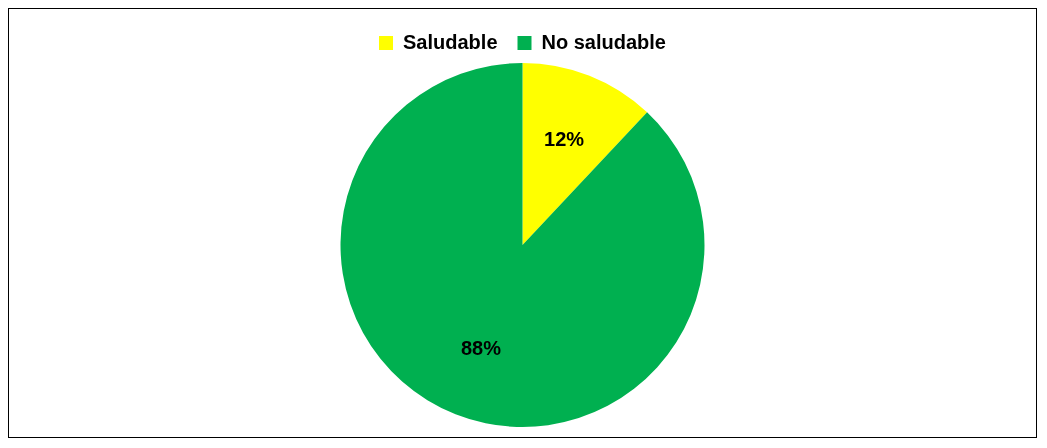 The image size is (1047, 448). What do you see at coordinates (450, 41) in the screenshot?
I see `legend-label: Saludable` at bounding box center [450, 41].